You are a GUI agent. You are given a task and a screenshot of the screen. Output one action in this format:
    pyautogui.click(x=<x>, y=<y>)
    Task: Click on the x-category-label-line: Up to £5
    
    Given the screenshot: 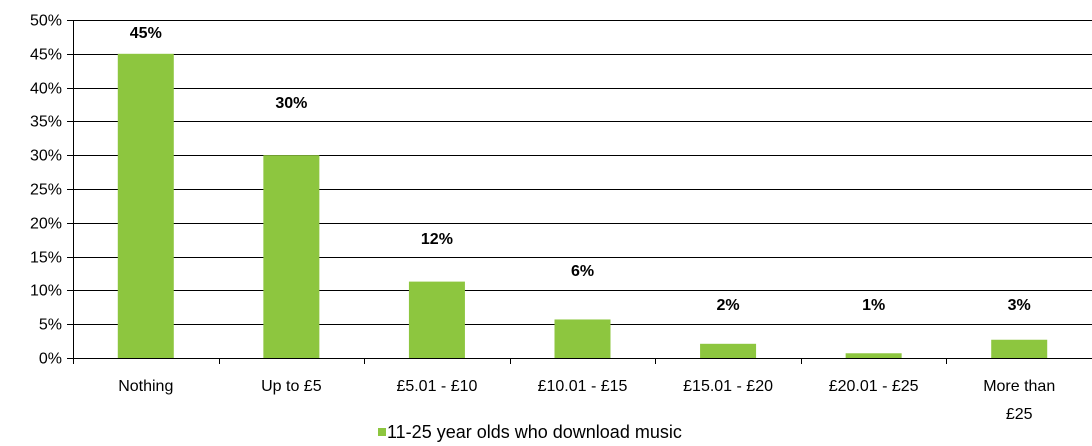 What is the action you would take?
    pyautogui.click(x=291, y=386)
    